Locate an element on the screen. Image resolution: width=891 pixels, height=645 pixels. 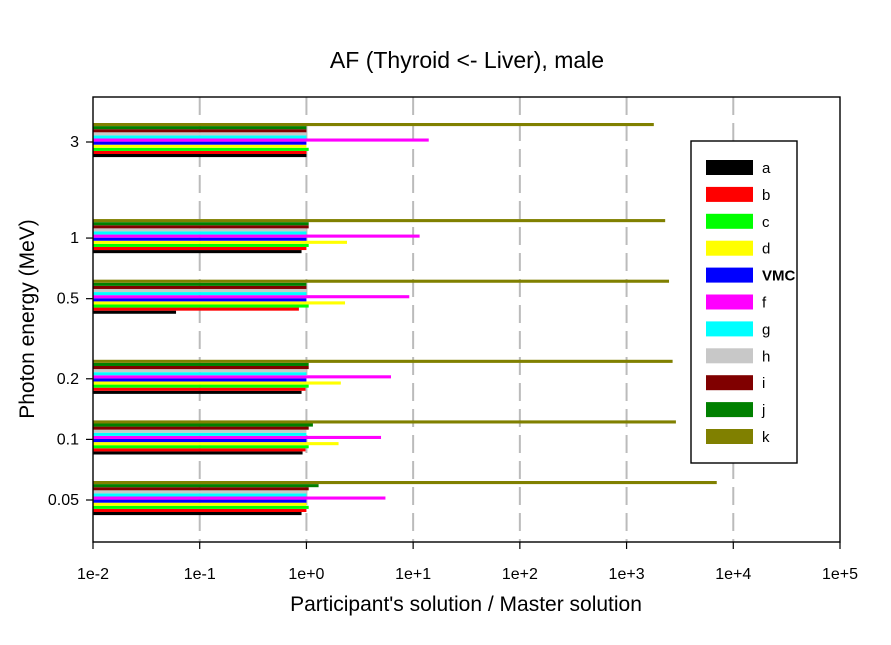
bar-g-0.2 is located at coordinates (200, 374).